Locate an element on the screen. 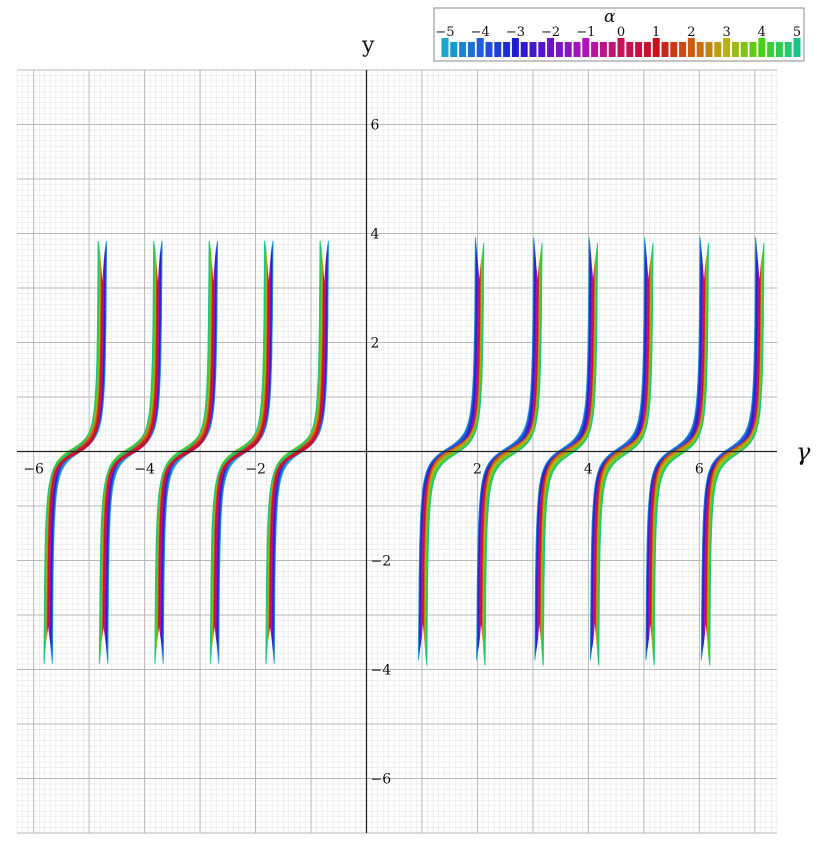  colorbar-tick-label: 2 is located at coordinates (691, 32).